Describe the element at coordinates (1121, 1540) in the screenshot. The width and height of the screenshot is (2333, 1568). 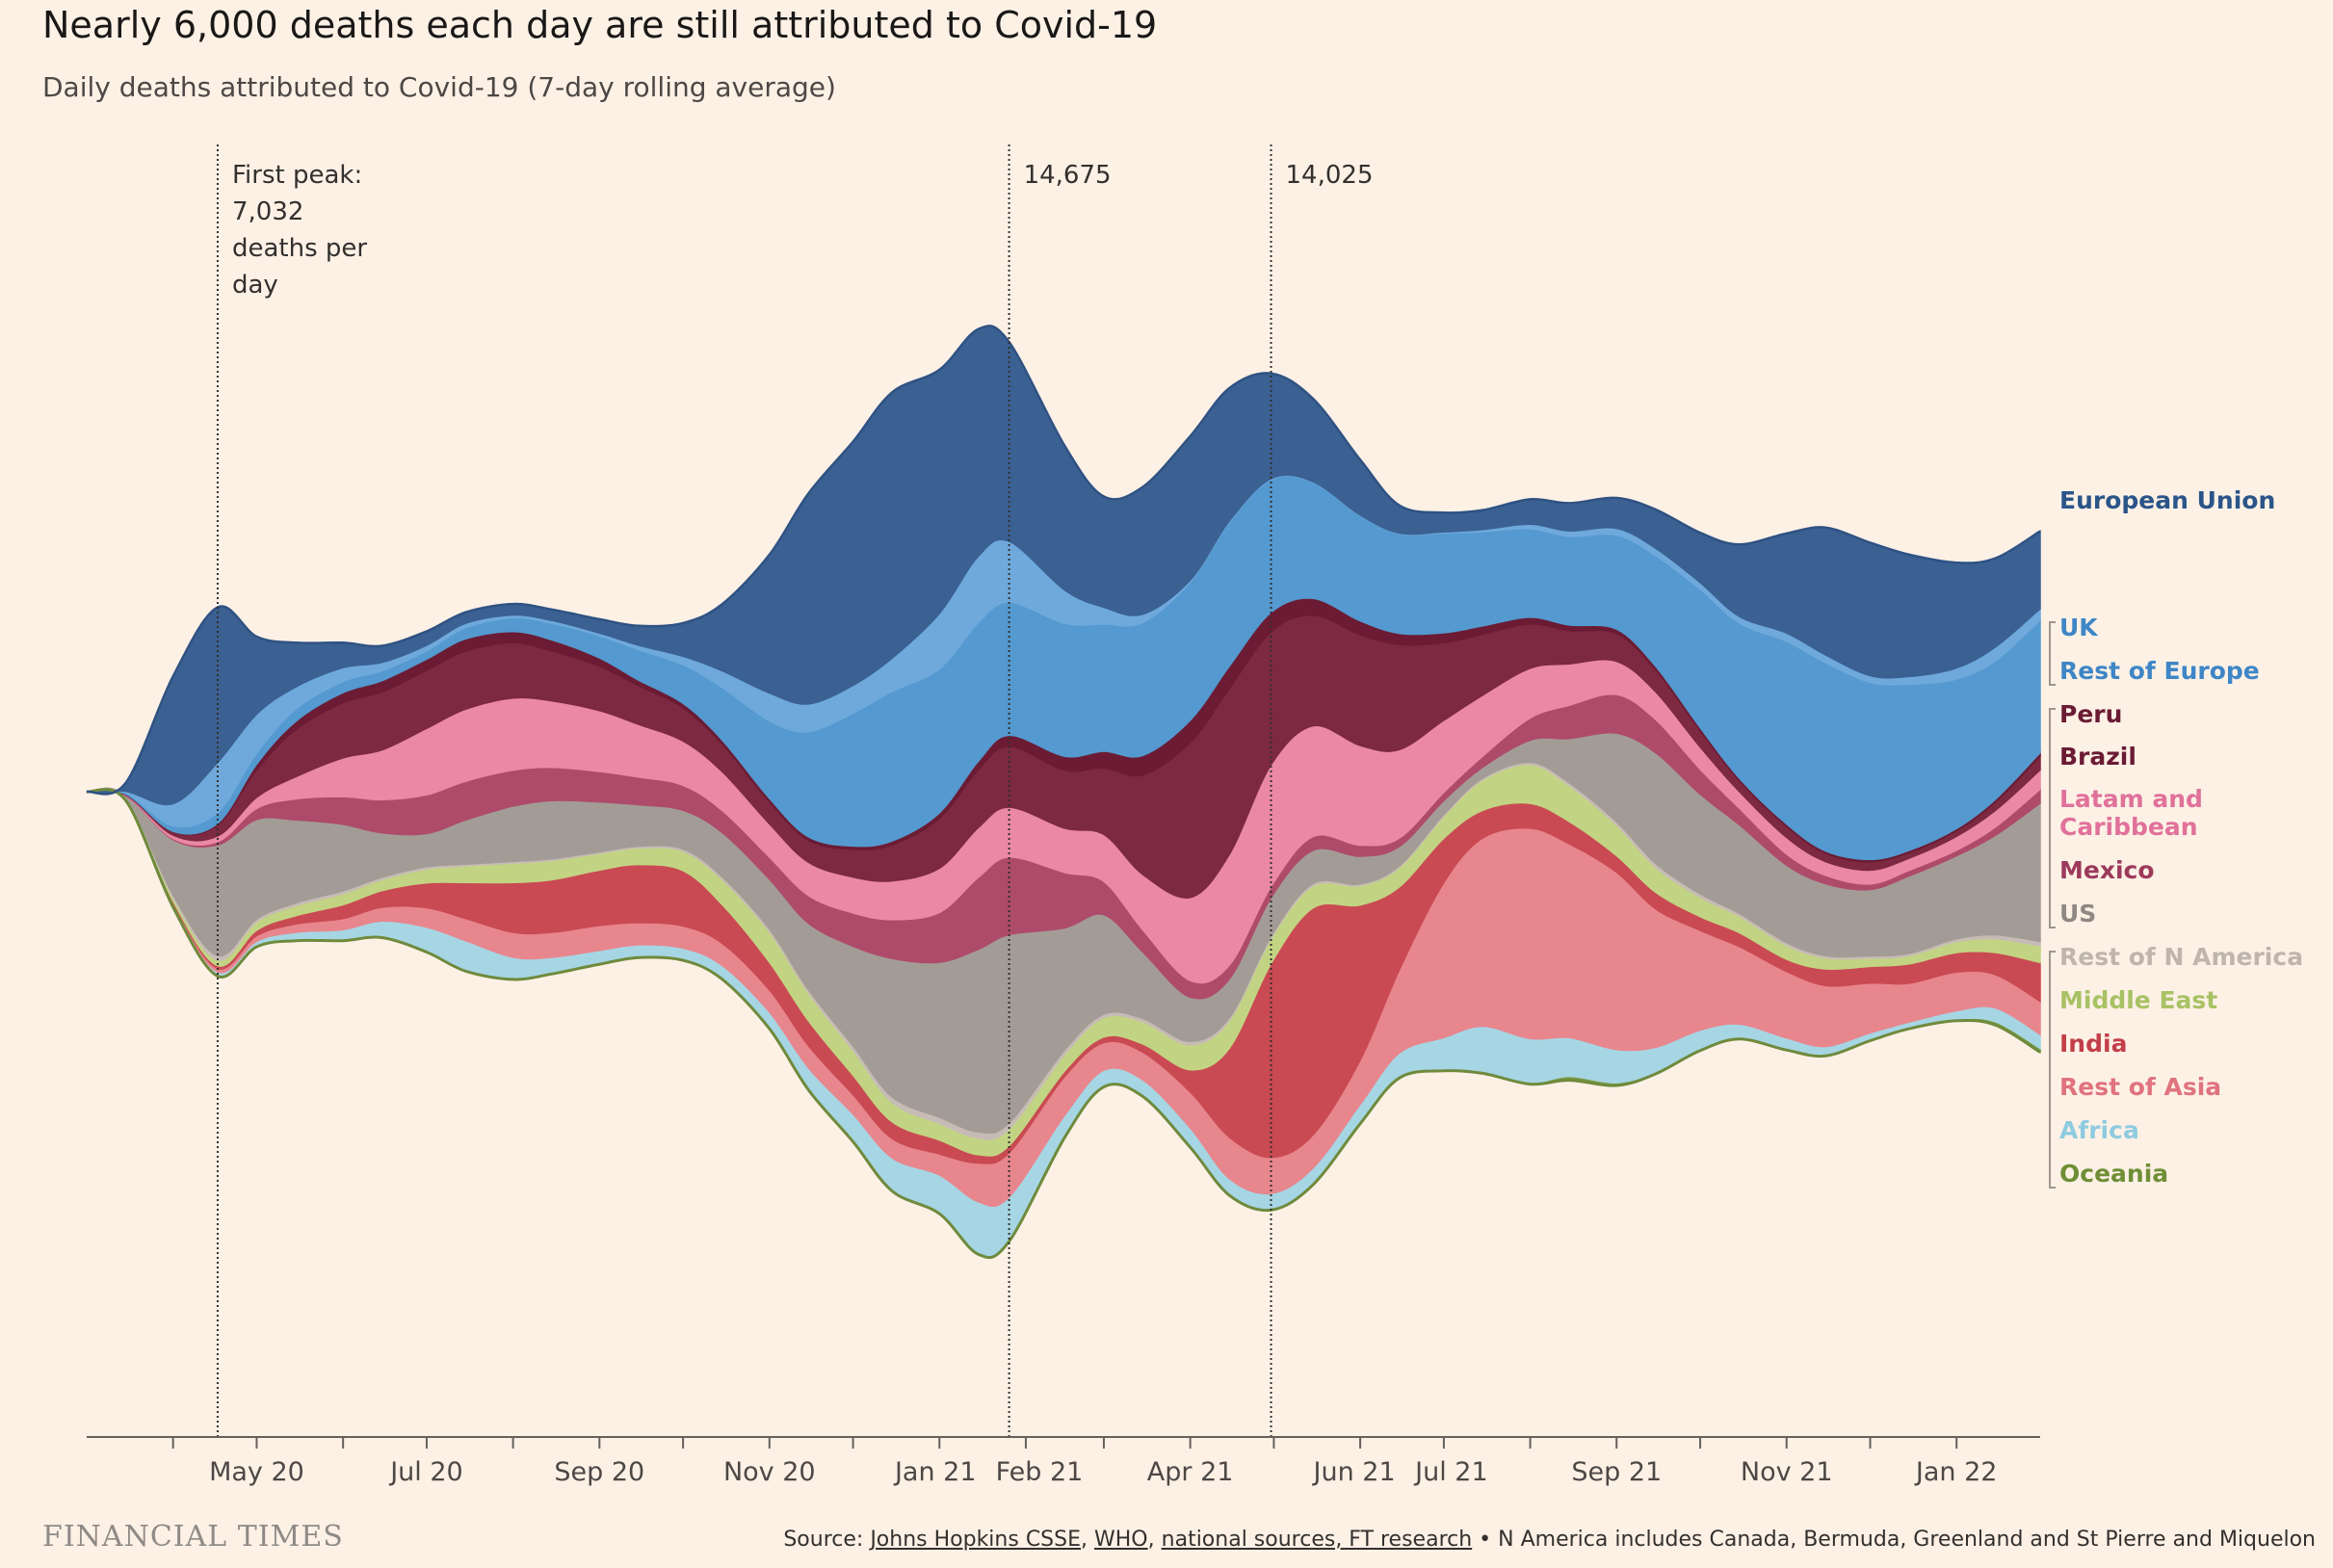
I see `source-link-who: WHO` at that location.